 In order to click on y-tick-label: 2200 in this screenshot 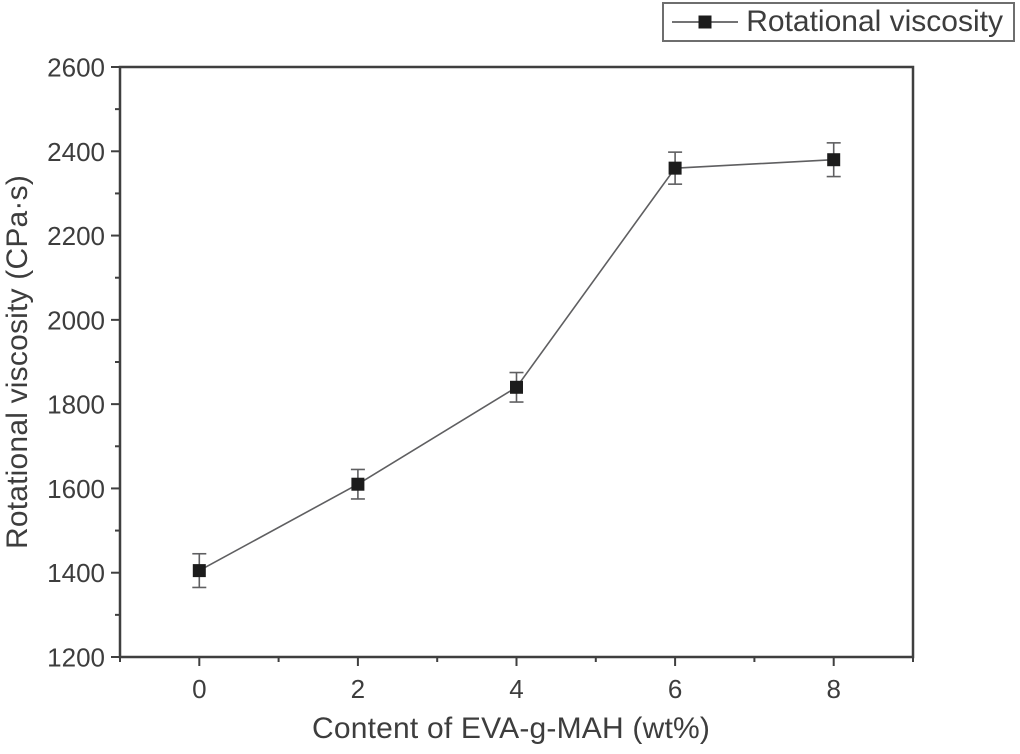, I will do `click(76, 236)`.